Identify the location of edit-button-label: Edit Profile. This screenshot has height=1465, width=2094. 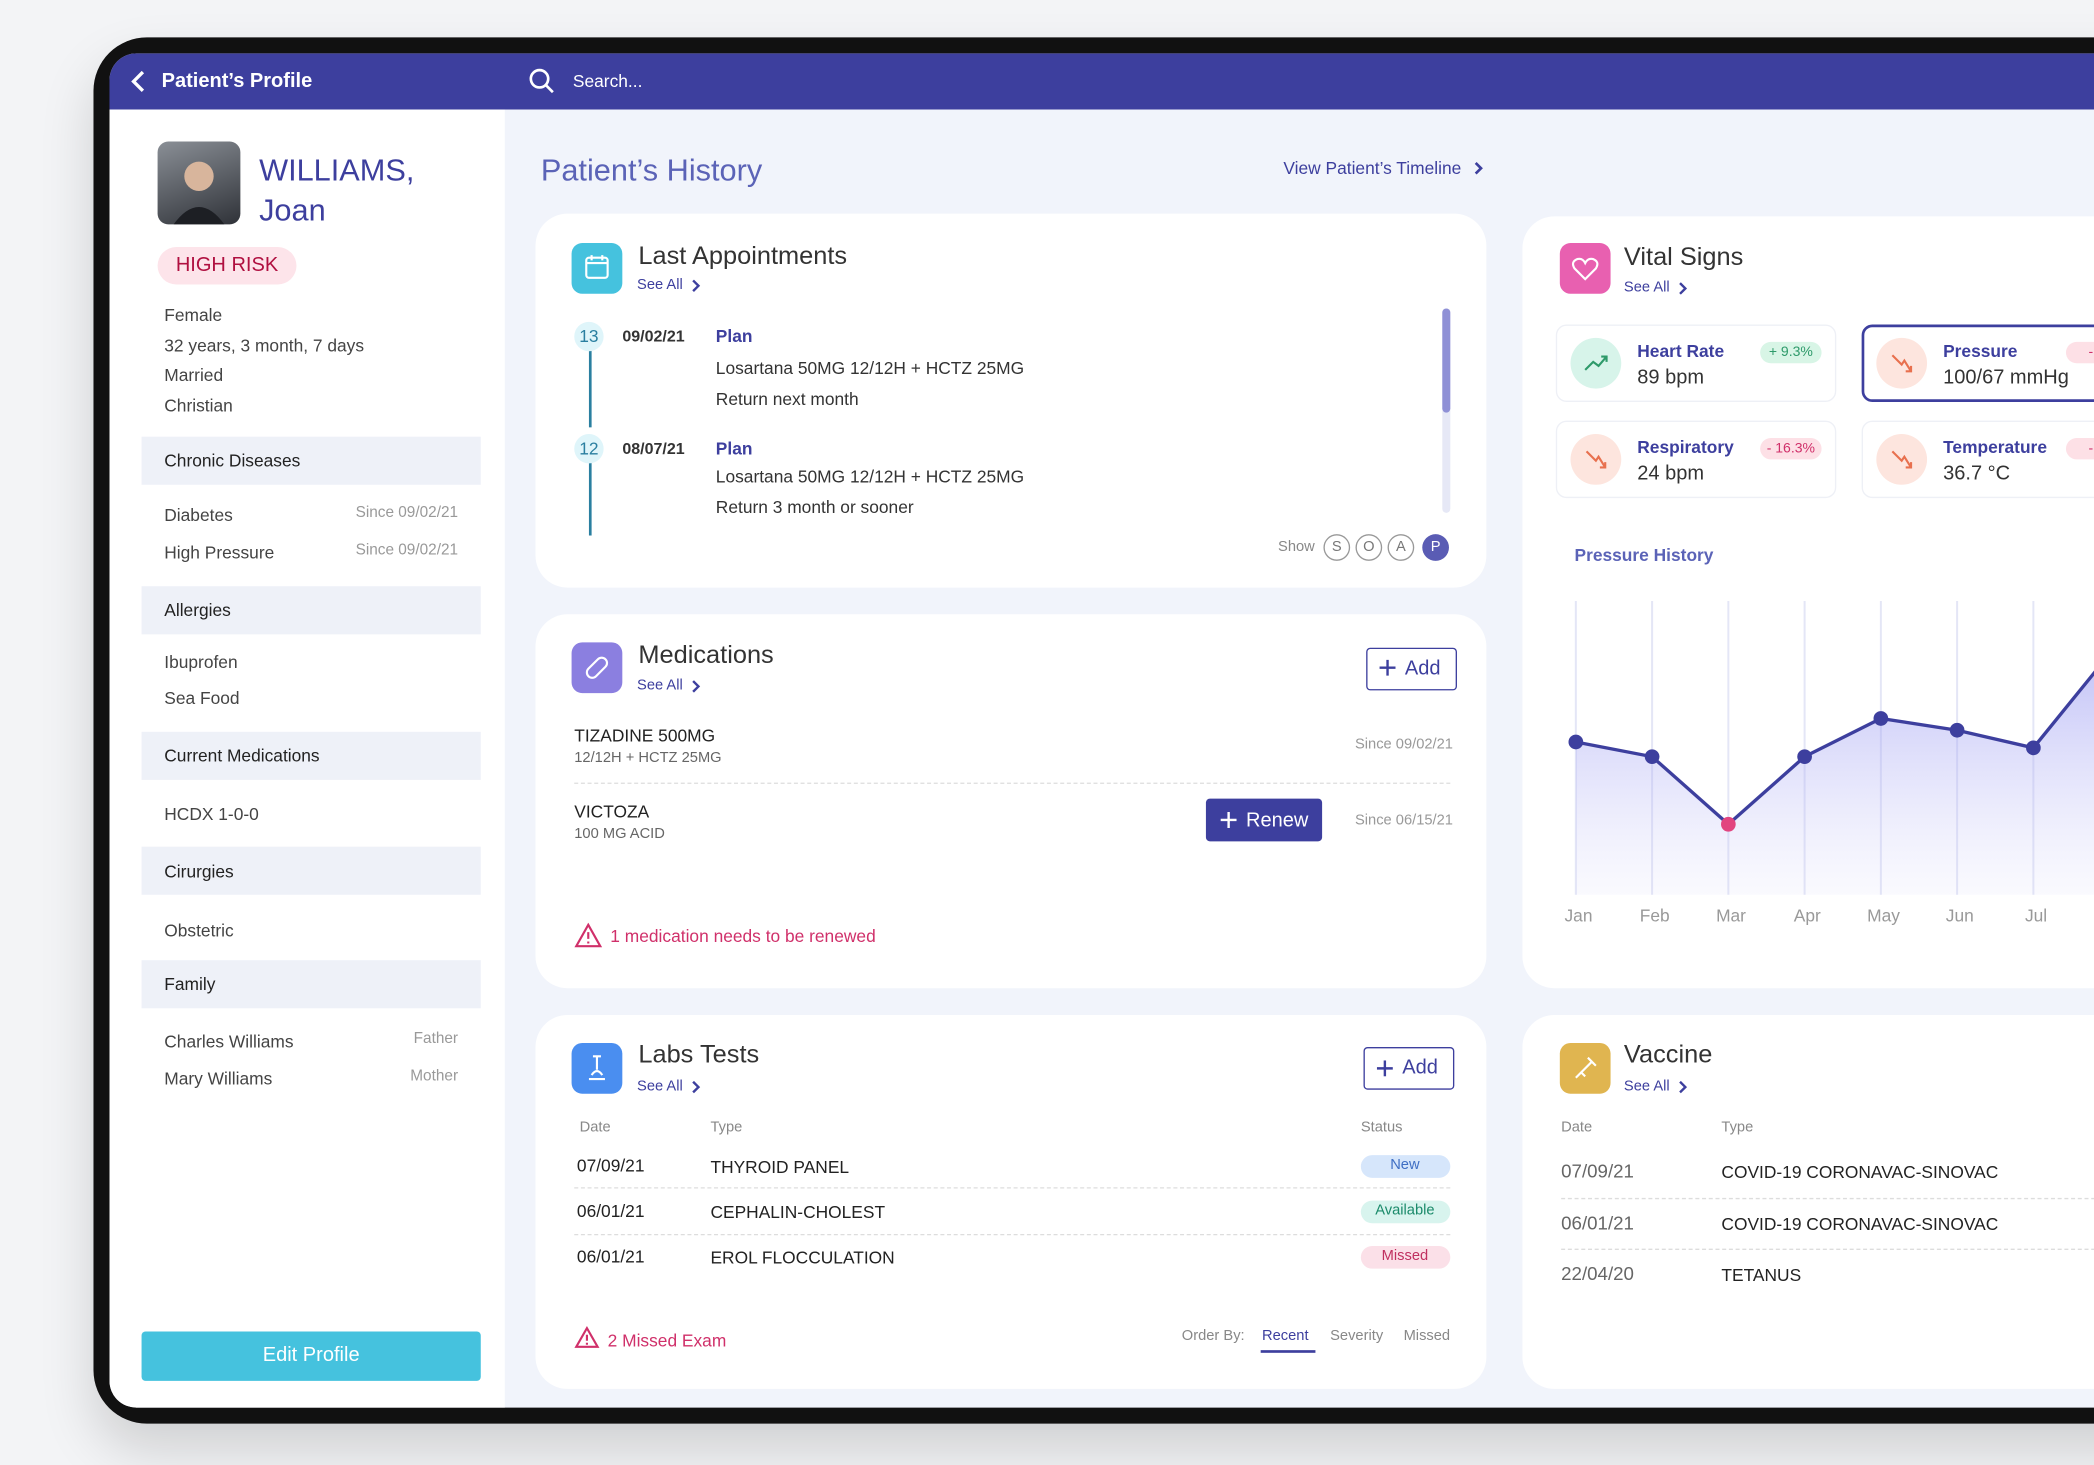
(311, 1355).